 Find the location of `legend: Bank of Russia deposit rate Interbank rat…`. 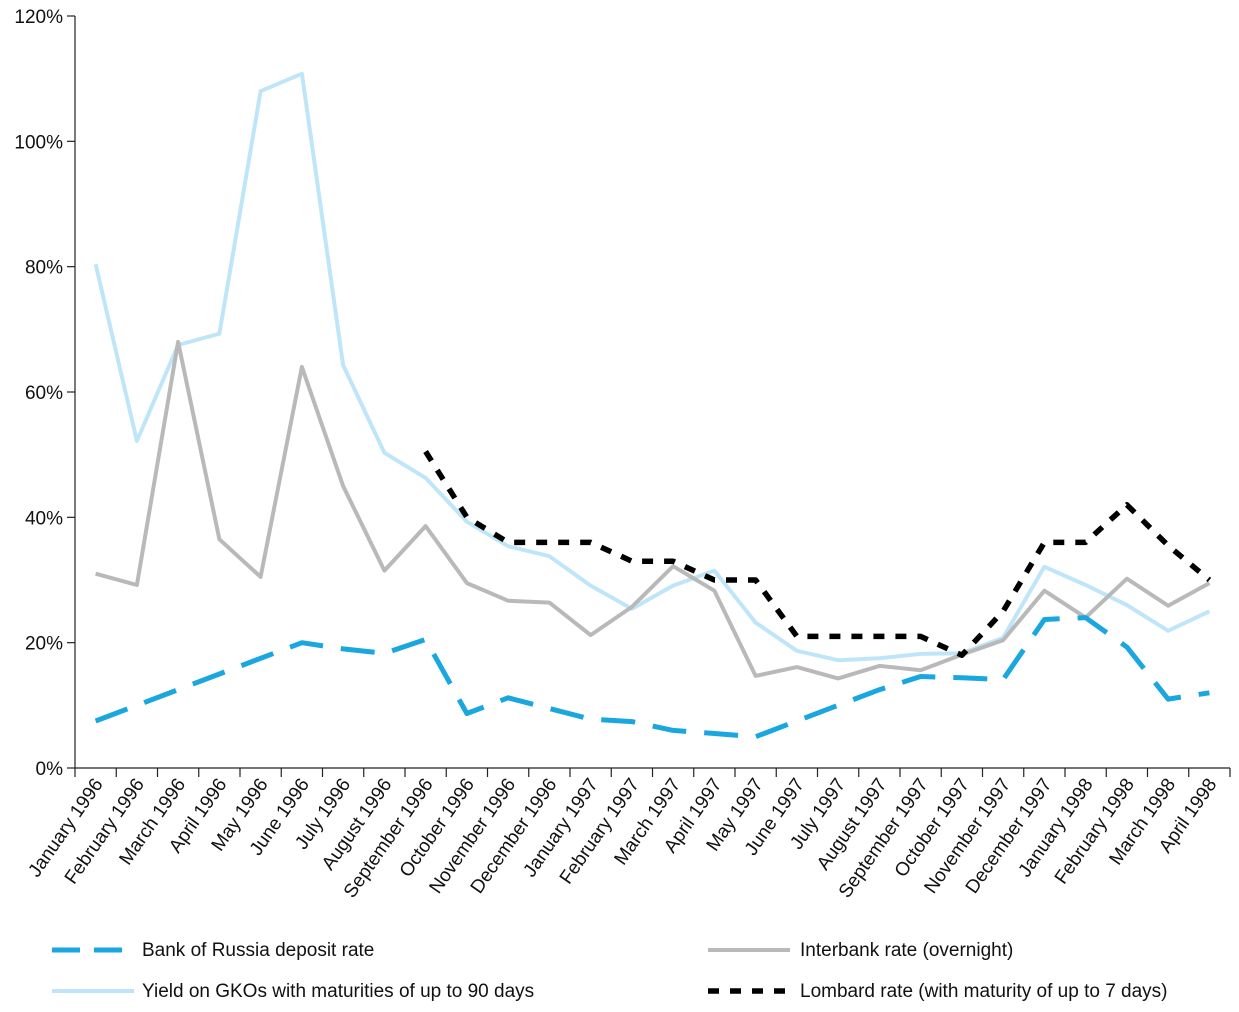

legend: Bank of Russia deposit rate Interbank rat… is located at coordinates (610, 971).